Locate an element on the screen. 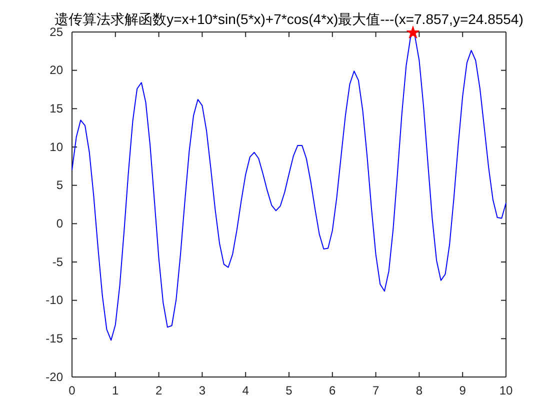 This screenshot has width=560, height=420. y-tick-label: -15 is located at coordinates (55, 339).